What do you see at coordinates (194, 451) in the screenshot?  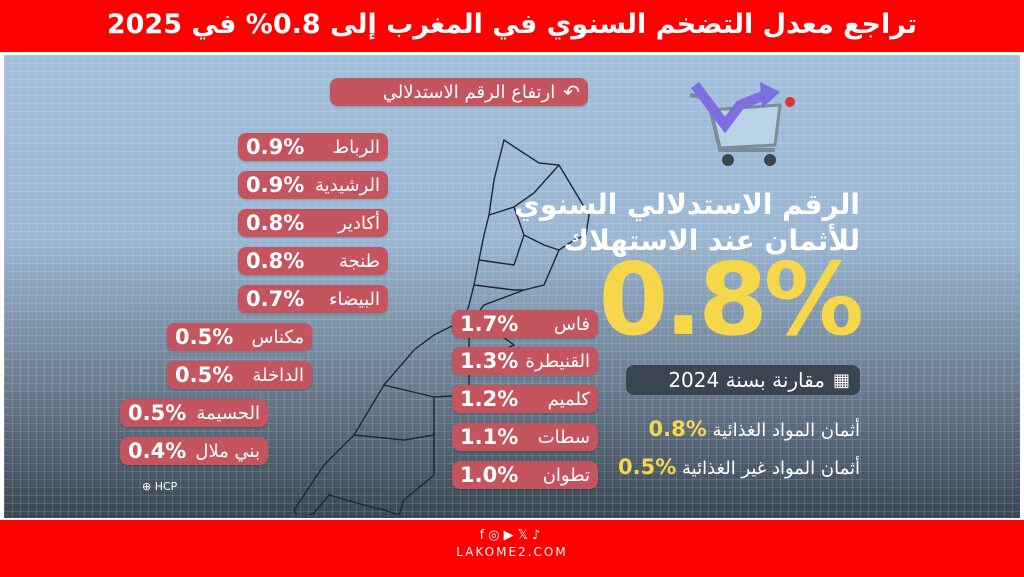 I see `city-pill: بني ملال 0.4%` at bounding box center [194, 451].